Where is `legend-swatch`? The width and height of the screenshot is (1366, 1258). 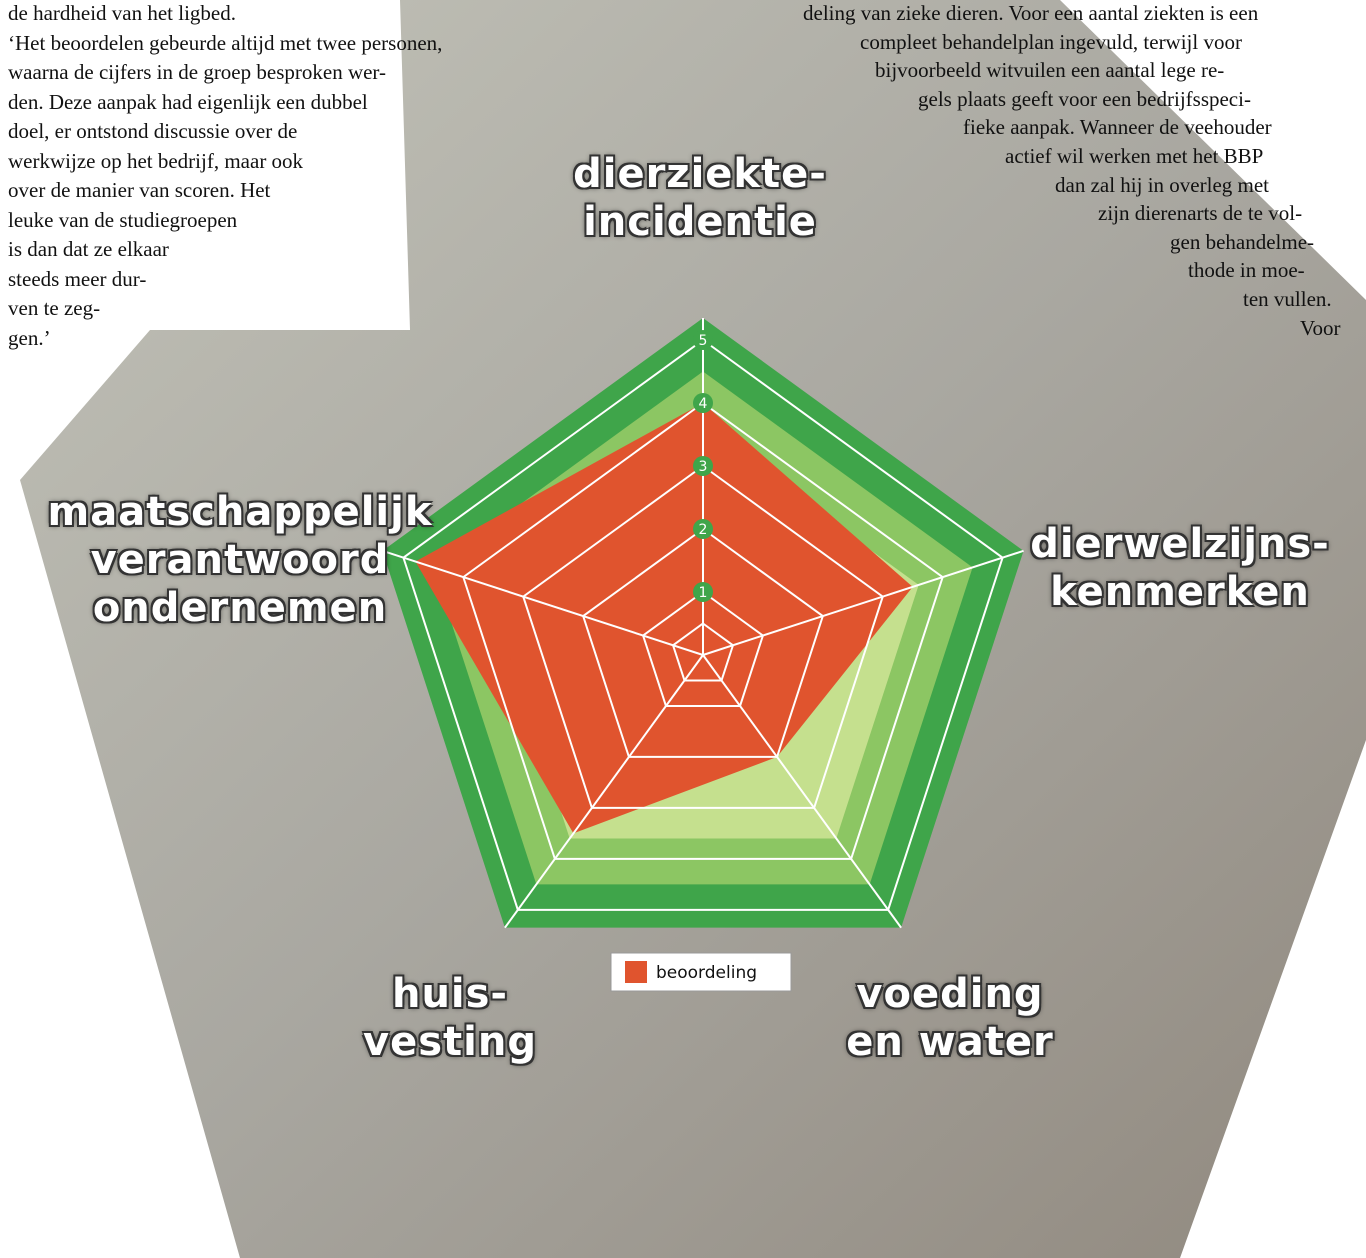
legend-swatch is located at coordinates (636, 972).